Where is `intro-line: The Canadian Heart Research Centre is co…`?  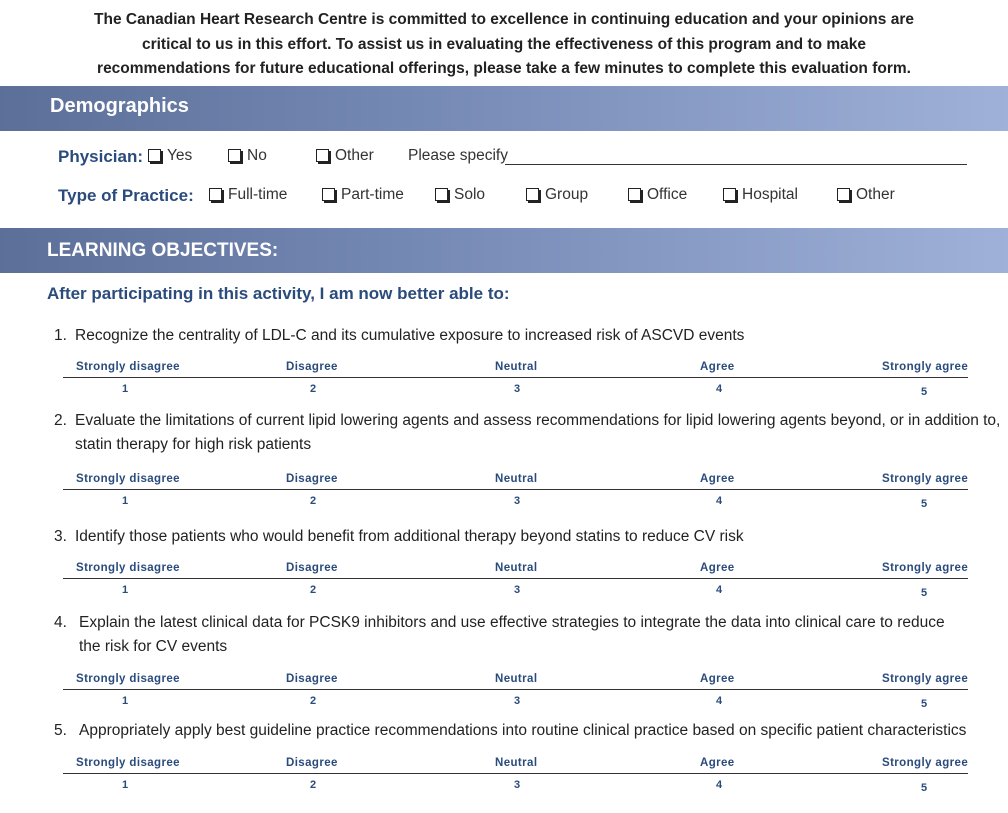
intro-line: The Canadian Heart Research Centre is co… is located at coordinates (504, 19).